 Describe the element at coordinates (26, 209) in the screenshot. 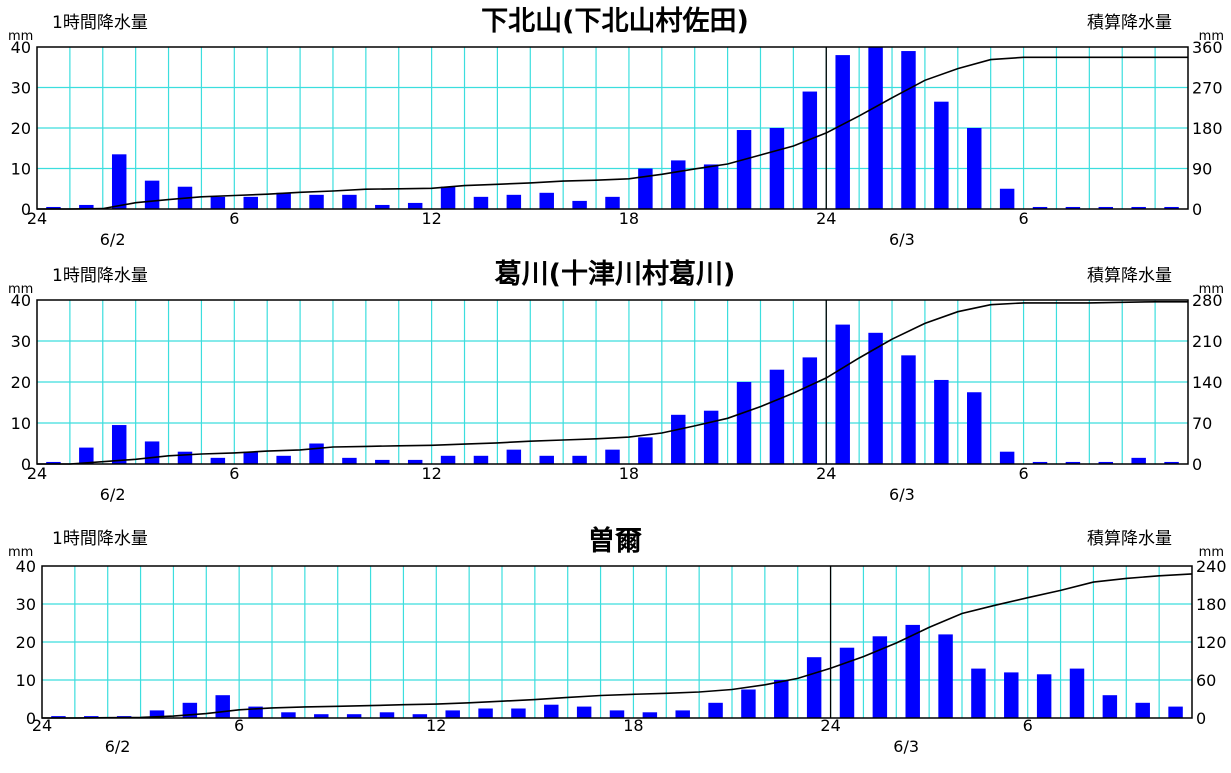

I see `y-tick-label-left: 0` at that location.